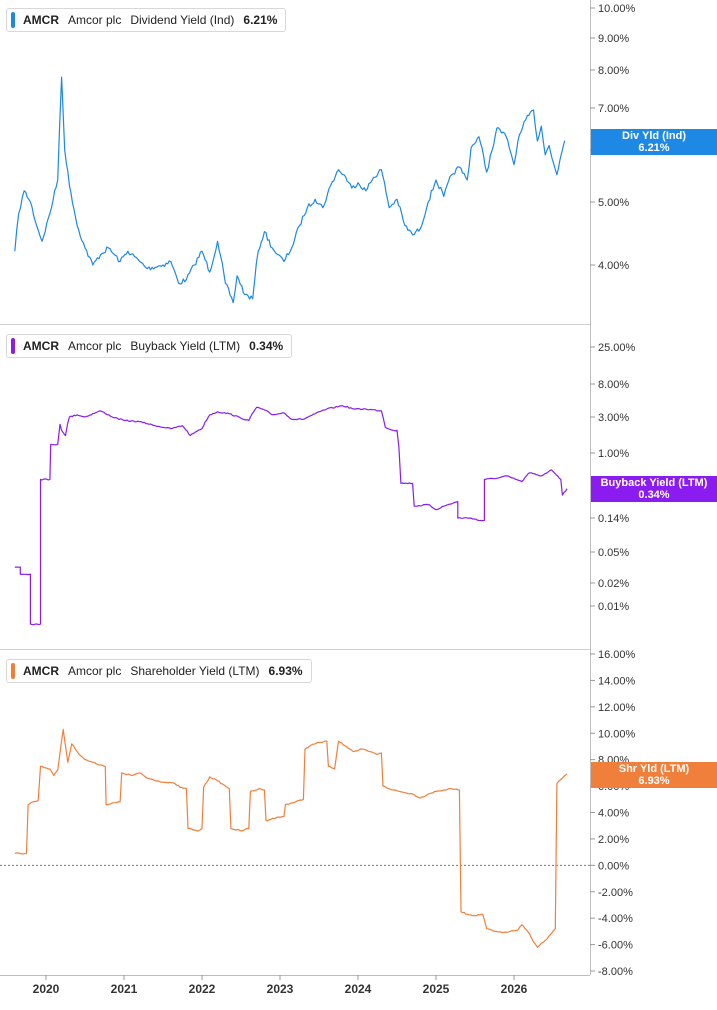 The height and width of the screenshot is (1010, 717). I want to click on y-tick-label: 9.00%, so click(613, 39).